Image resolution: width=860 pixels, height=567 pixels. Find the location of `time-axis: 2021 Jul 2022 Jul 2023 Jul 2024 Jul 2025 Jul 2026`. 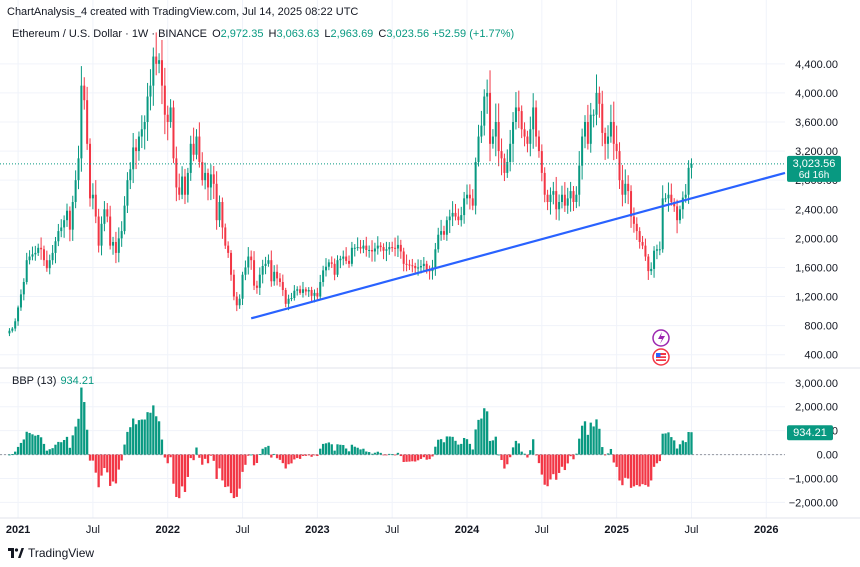

time-axis: 2021 Jul 2022 Jul 2023 Jul 2024 Jul 2025 Jul 2026 is located at coordinates (392, 530).